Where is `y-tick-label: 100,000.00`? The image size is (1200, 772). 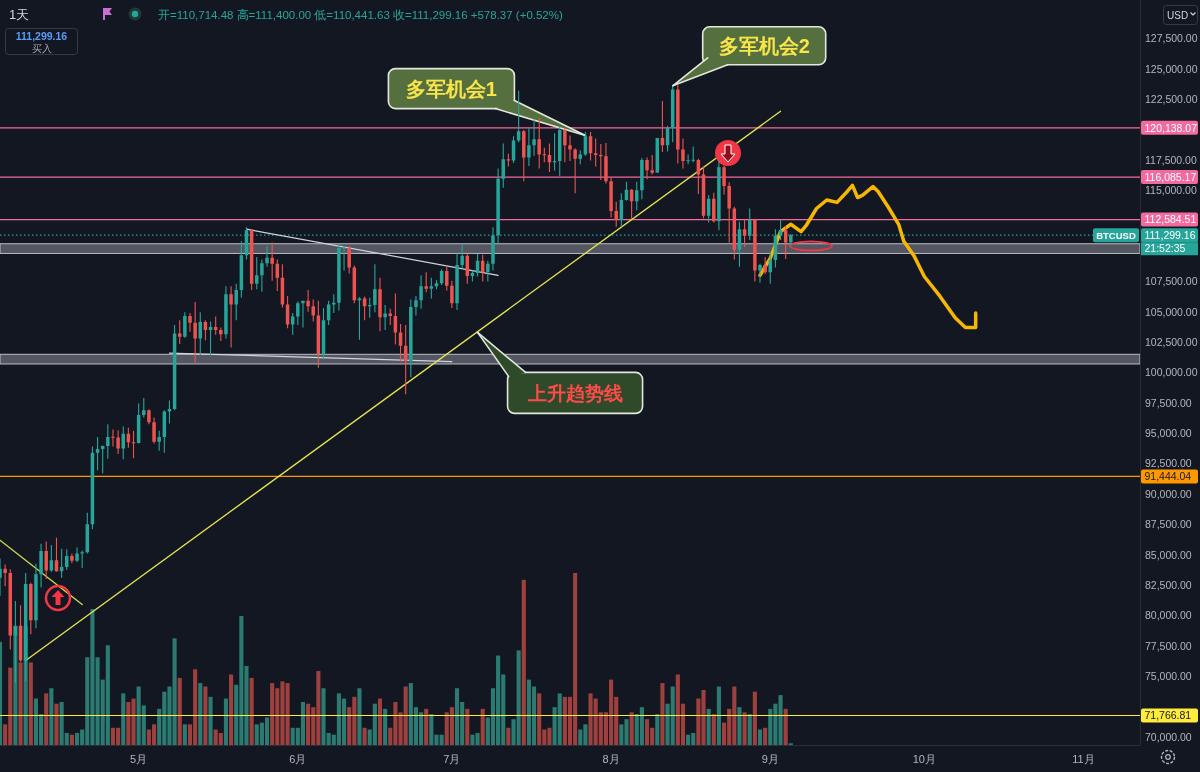 y-tick-label: 100,000.00 is located at coordinates (1171, 372).